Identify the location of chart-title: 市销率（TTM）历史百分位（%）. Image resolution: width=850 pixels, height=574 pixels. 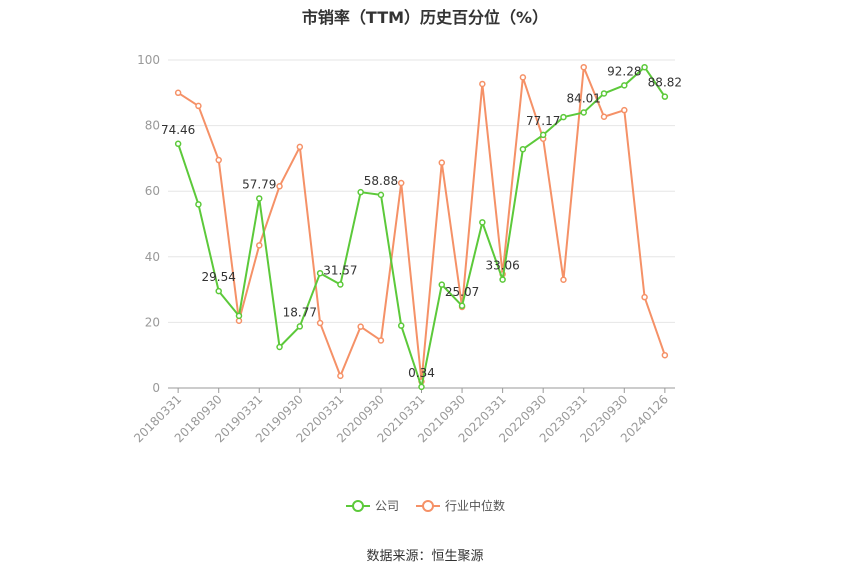
(425, 17).